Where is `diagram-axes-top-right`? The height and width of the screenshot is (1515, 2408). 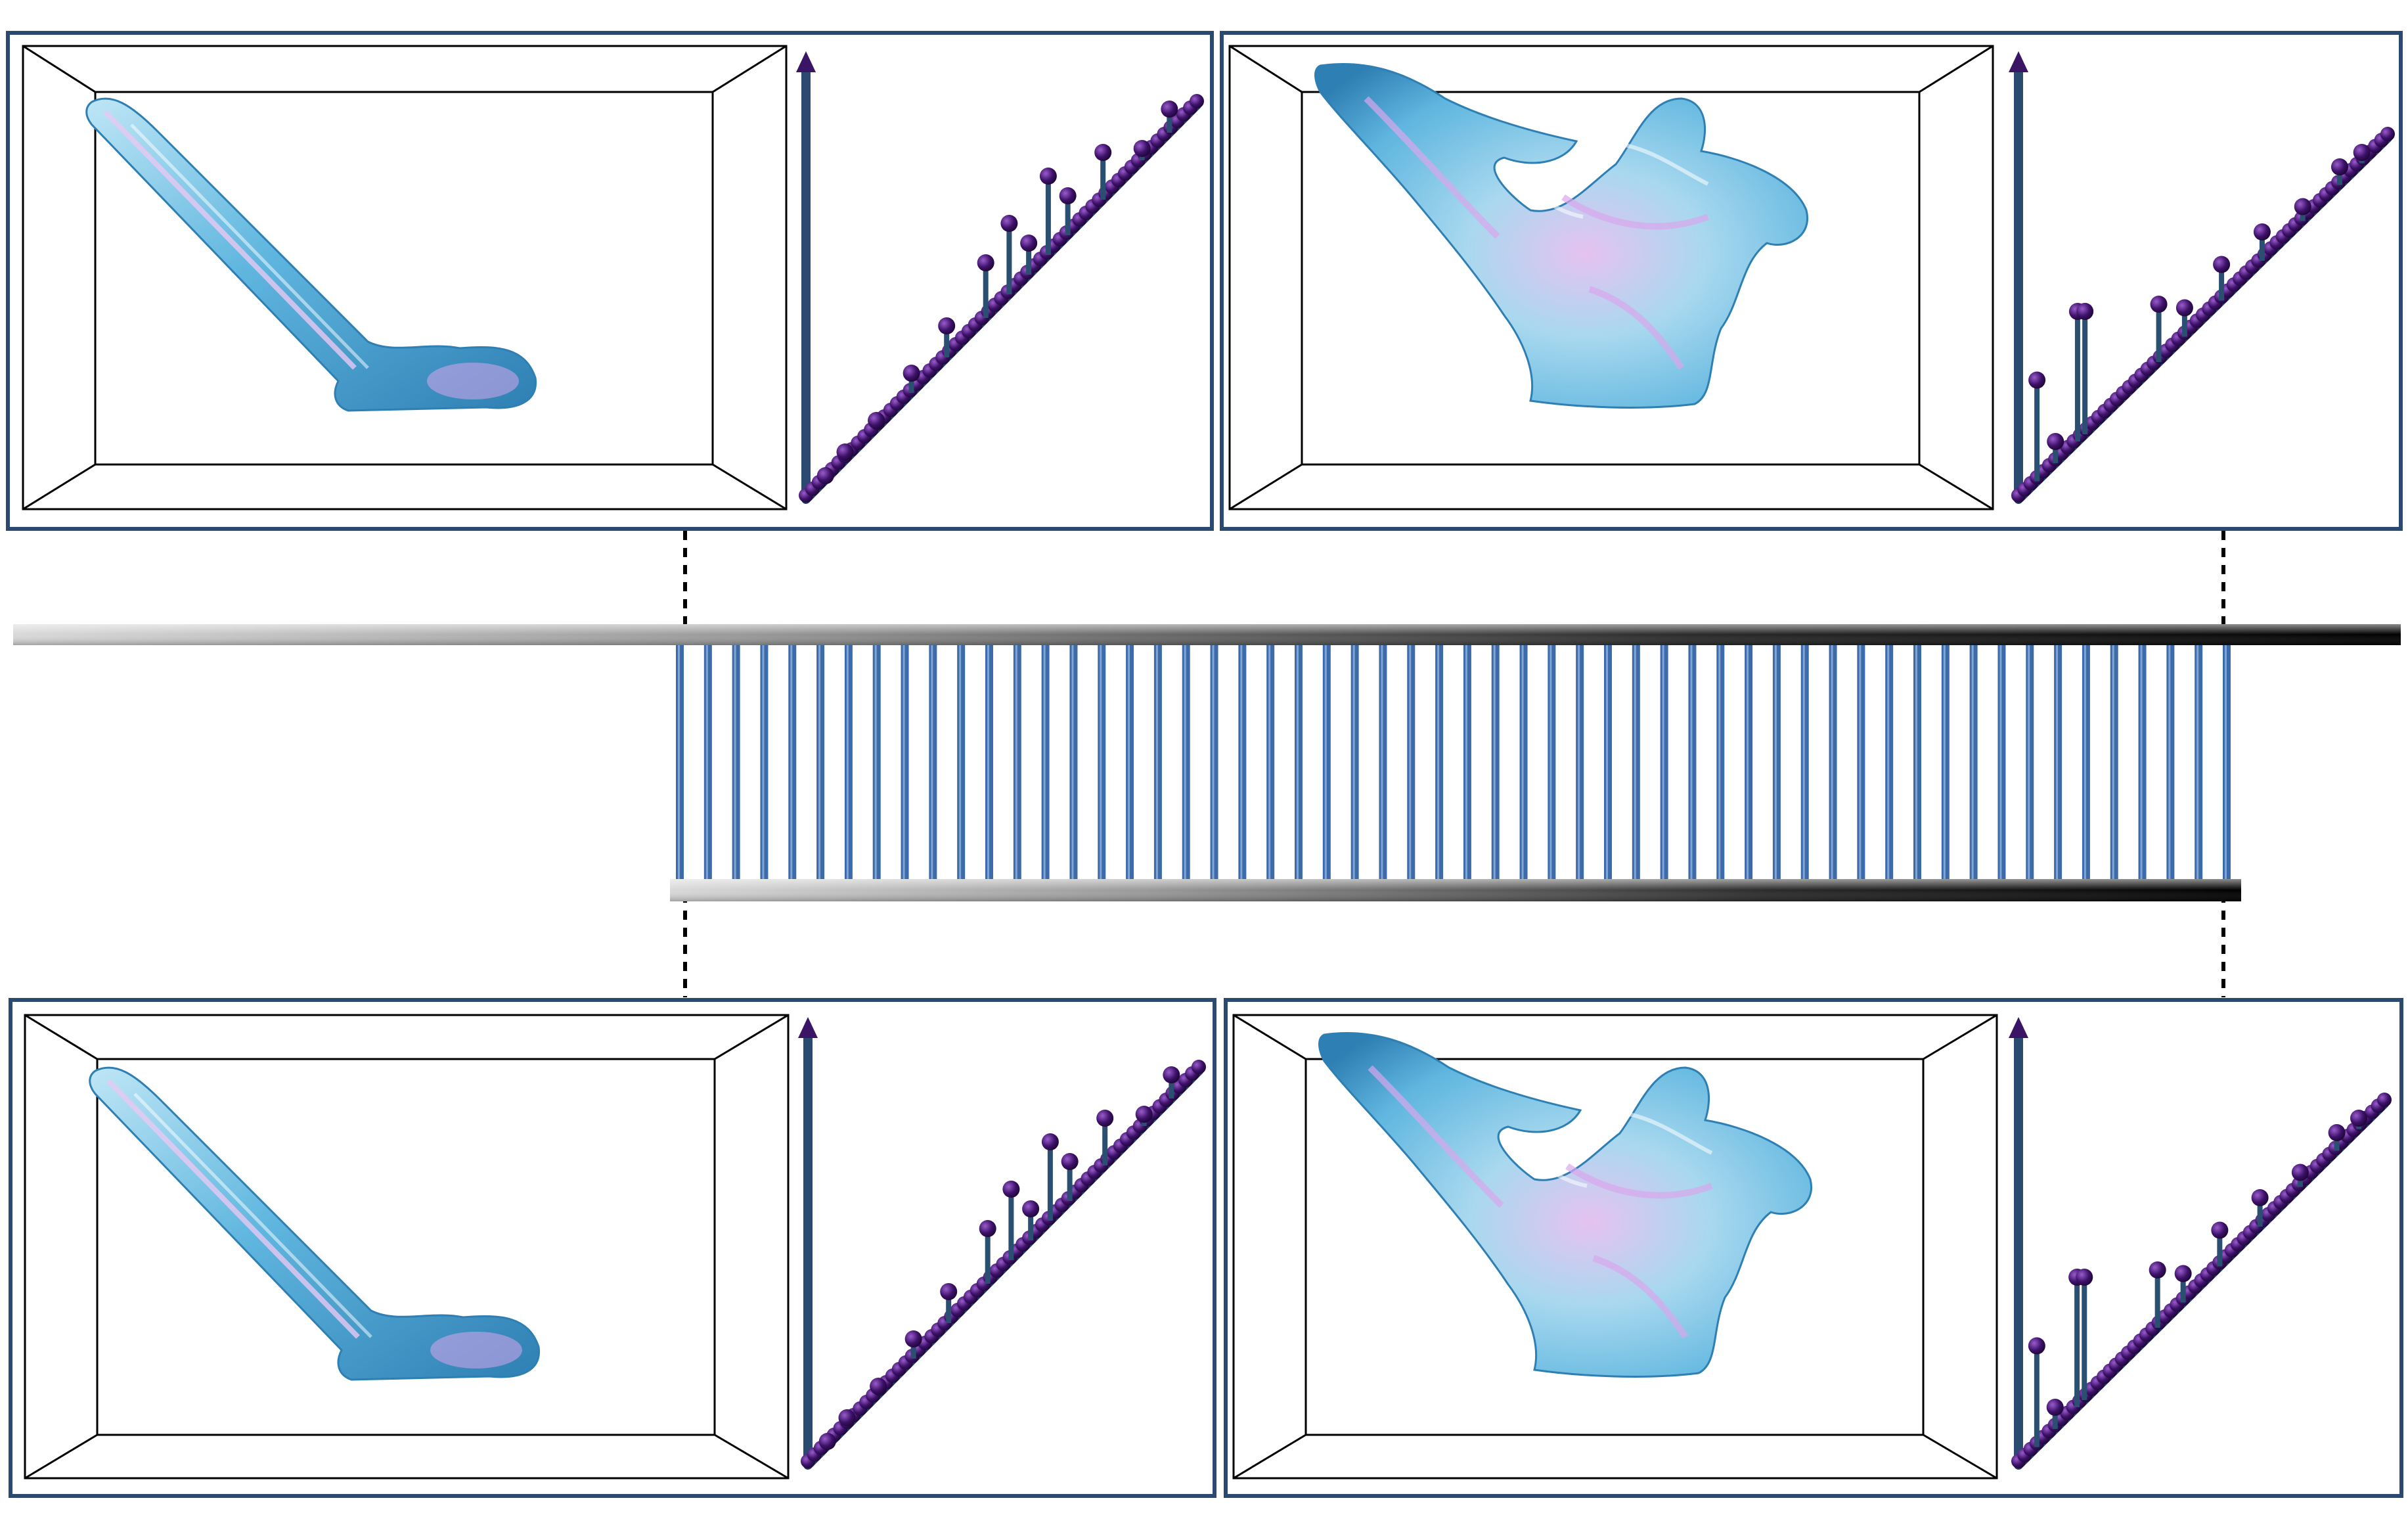 diagram-axes-top-right is located at coordinates (2200, 277).